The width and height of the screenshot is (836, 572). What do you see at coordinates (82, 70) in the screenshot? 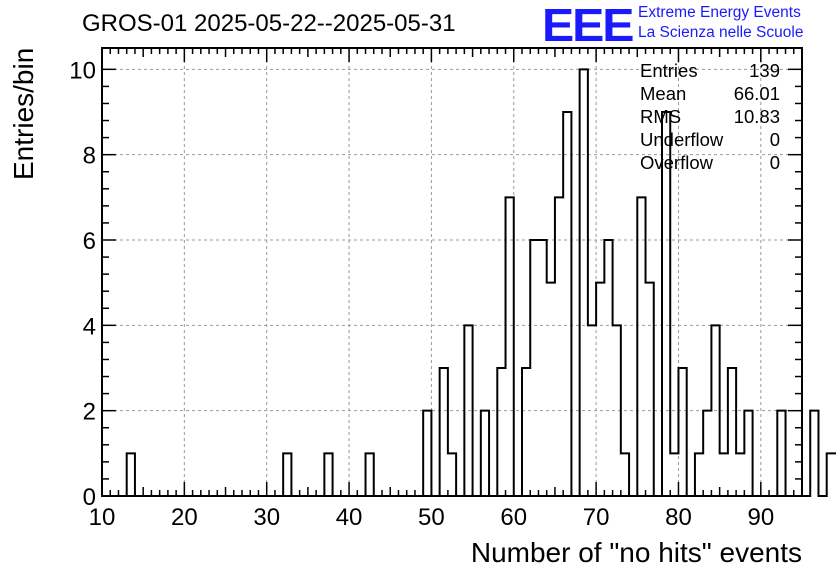
I see `y-tick-label: 10` at bounding box center [82, 70].